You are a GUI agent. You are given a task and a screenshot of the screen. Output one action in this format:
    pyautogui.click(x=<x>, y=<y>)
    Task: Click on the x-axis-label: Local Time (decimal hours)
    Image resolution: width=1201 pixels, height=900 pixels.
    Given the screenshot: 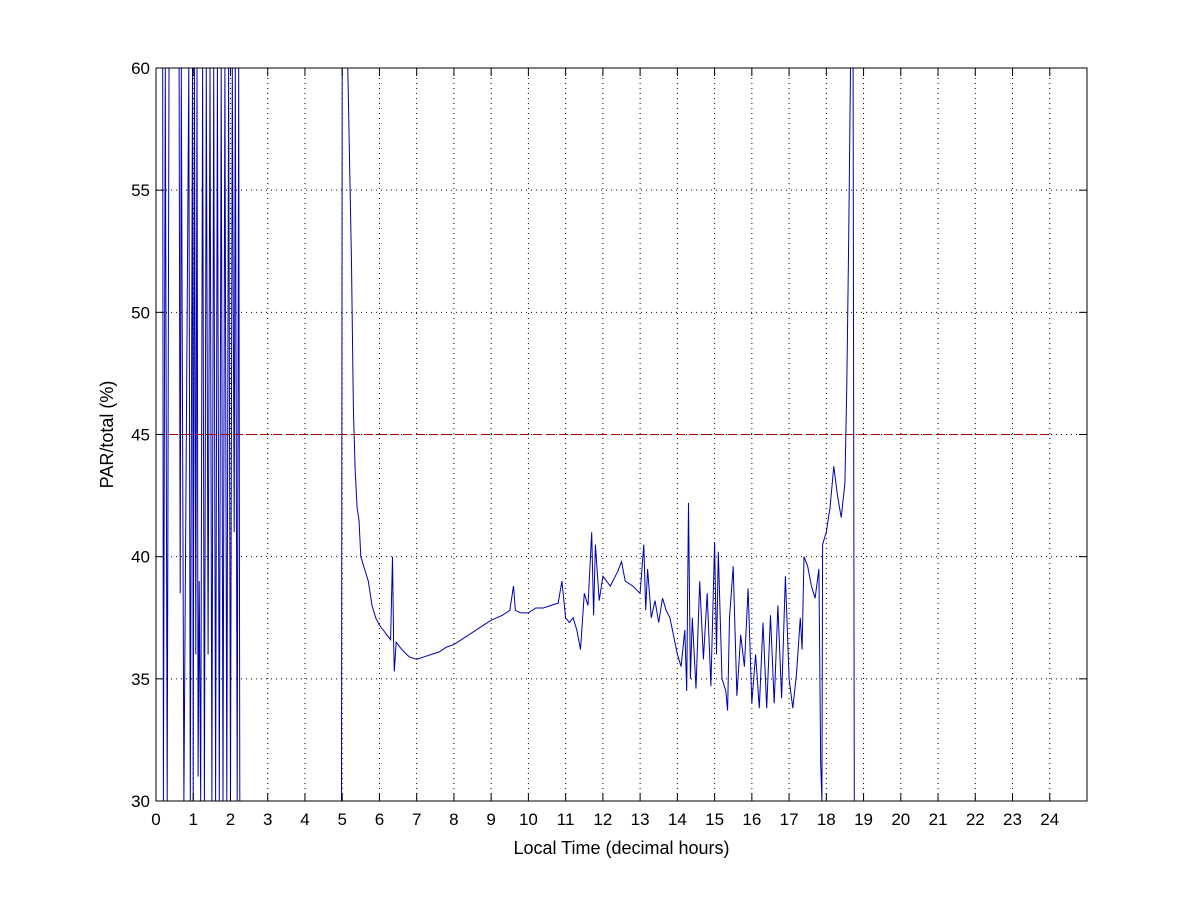 What is the action you would take?
    pyautogui.click(x=621, y=848)
    